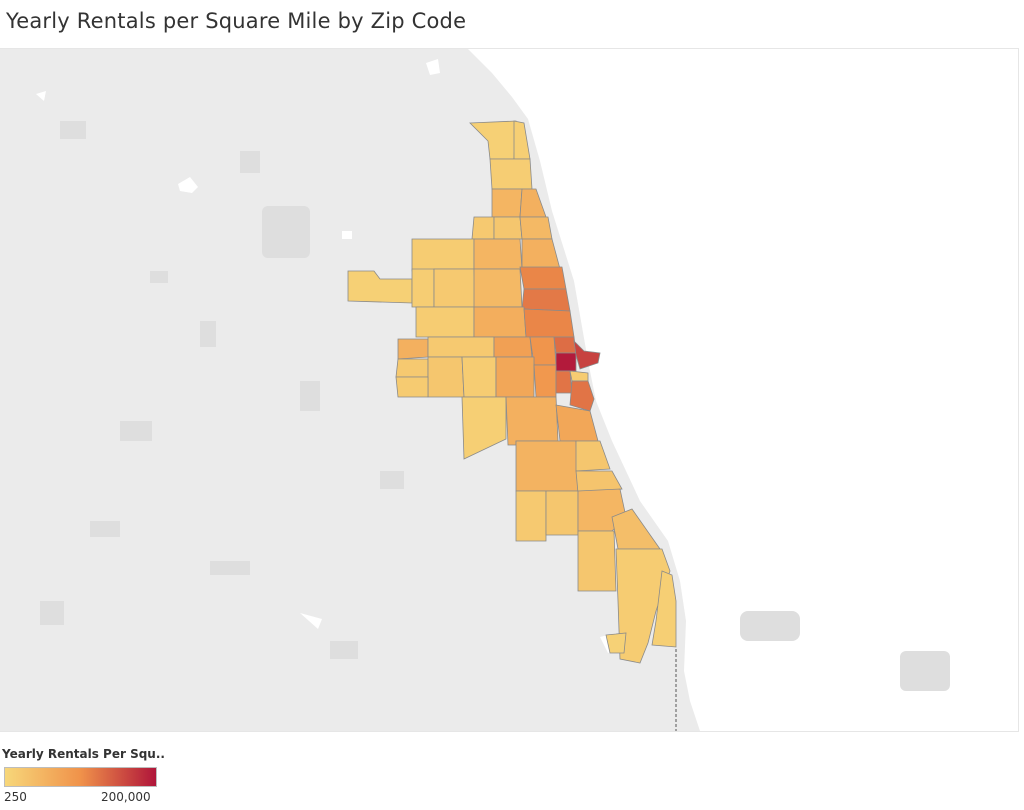 This screenshot has height=810, width=1024. What do you see at coordinates (126, 797) in the screenshot?
I see `legend-max-label: 200,000` at bounding box center [126, 797].